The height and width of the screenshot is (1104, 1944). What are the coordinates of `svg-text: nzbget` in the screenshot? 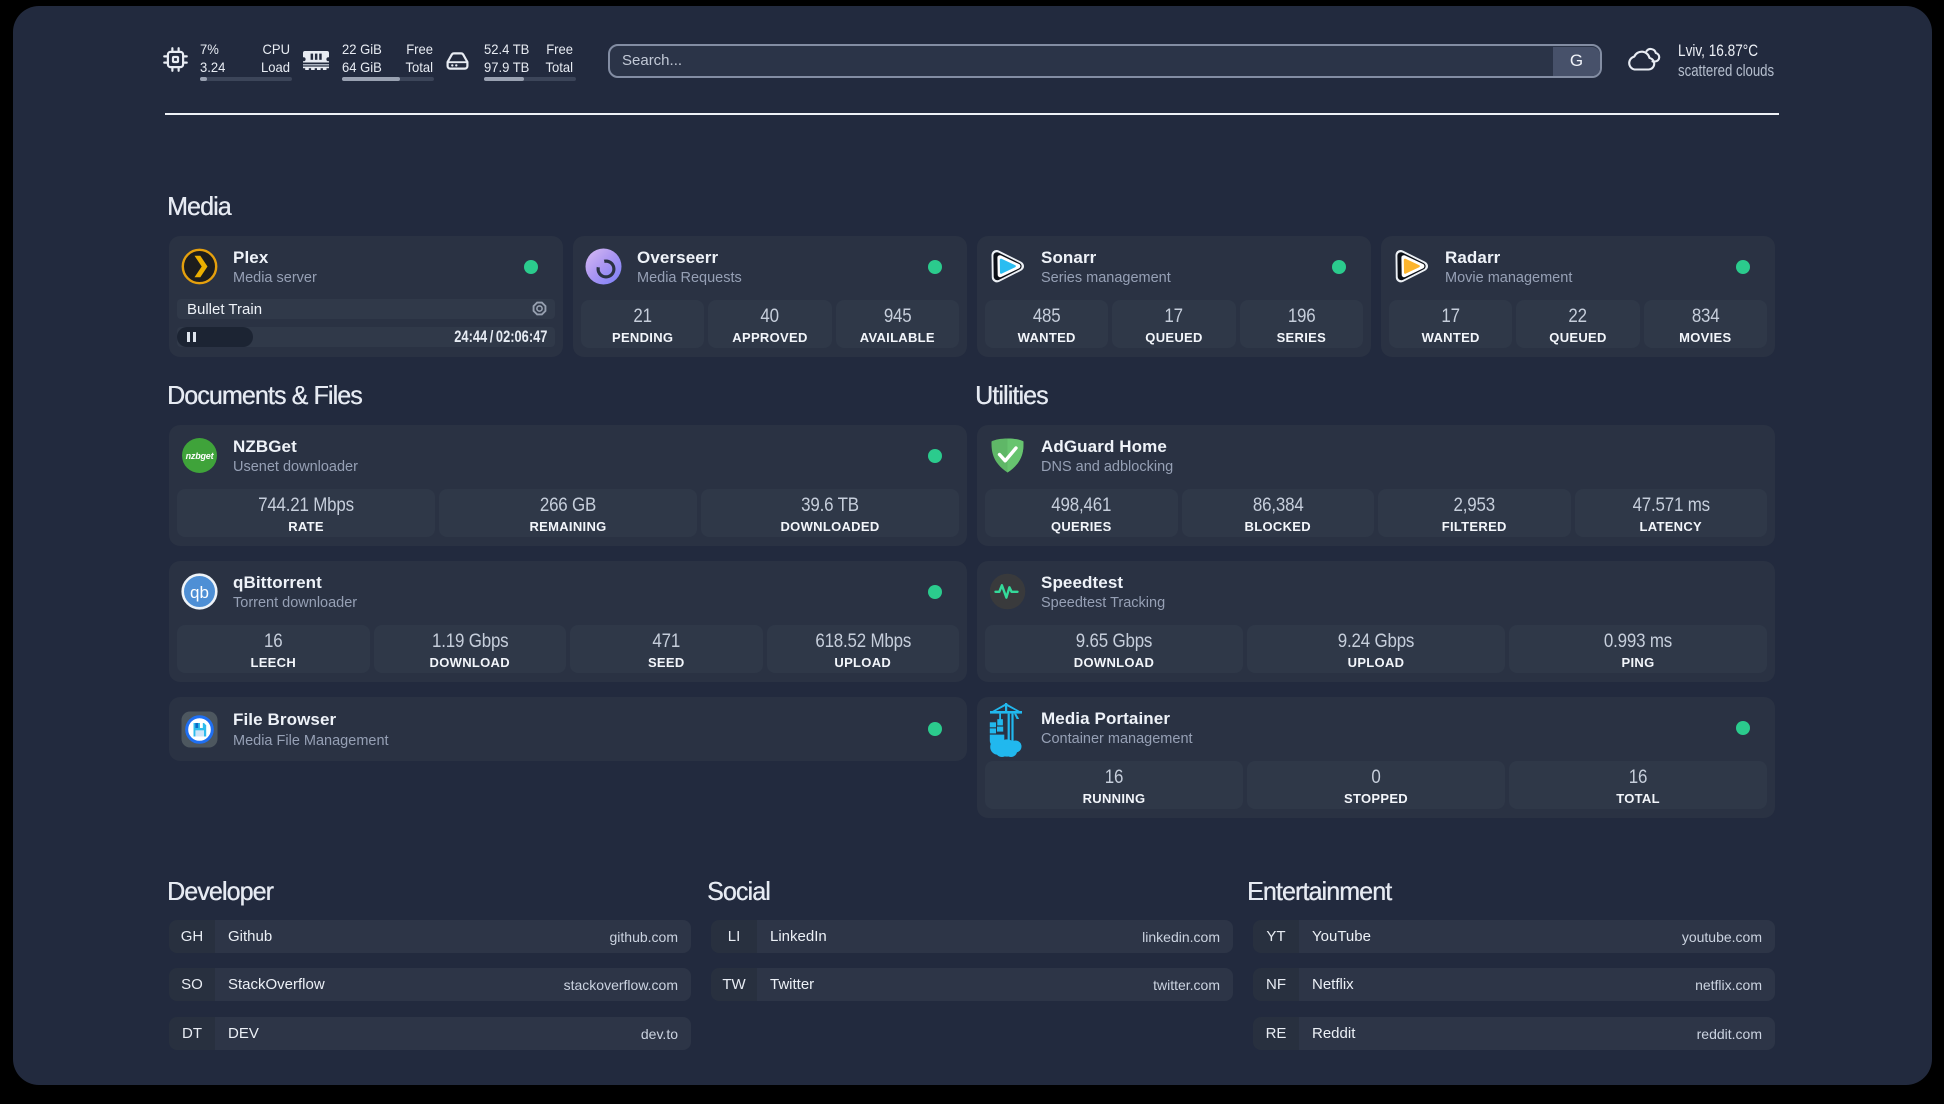 It's located at (200, 456).